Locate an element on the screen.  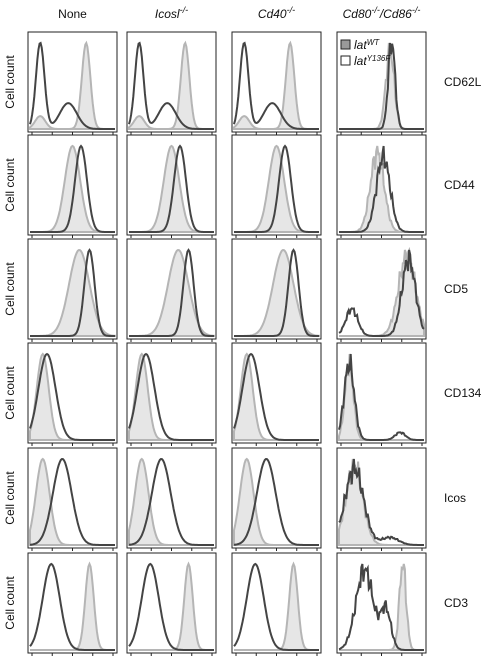
legend-label: latWT is located at coordinates (367, 45).